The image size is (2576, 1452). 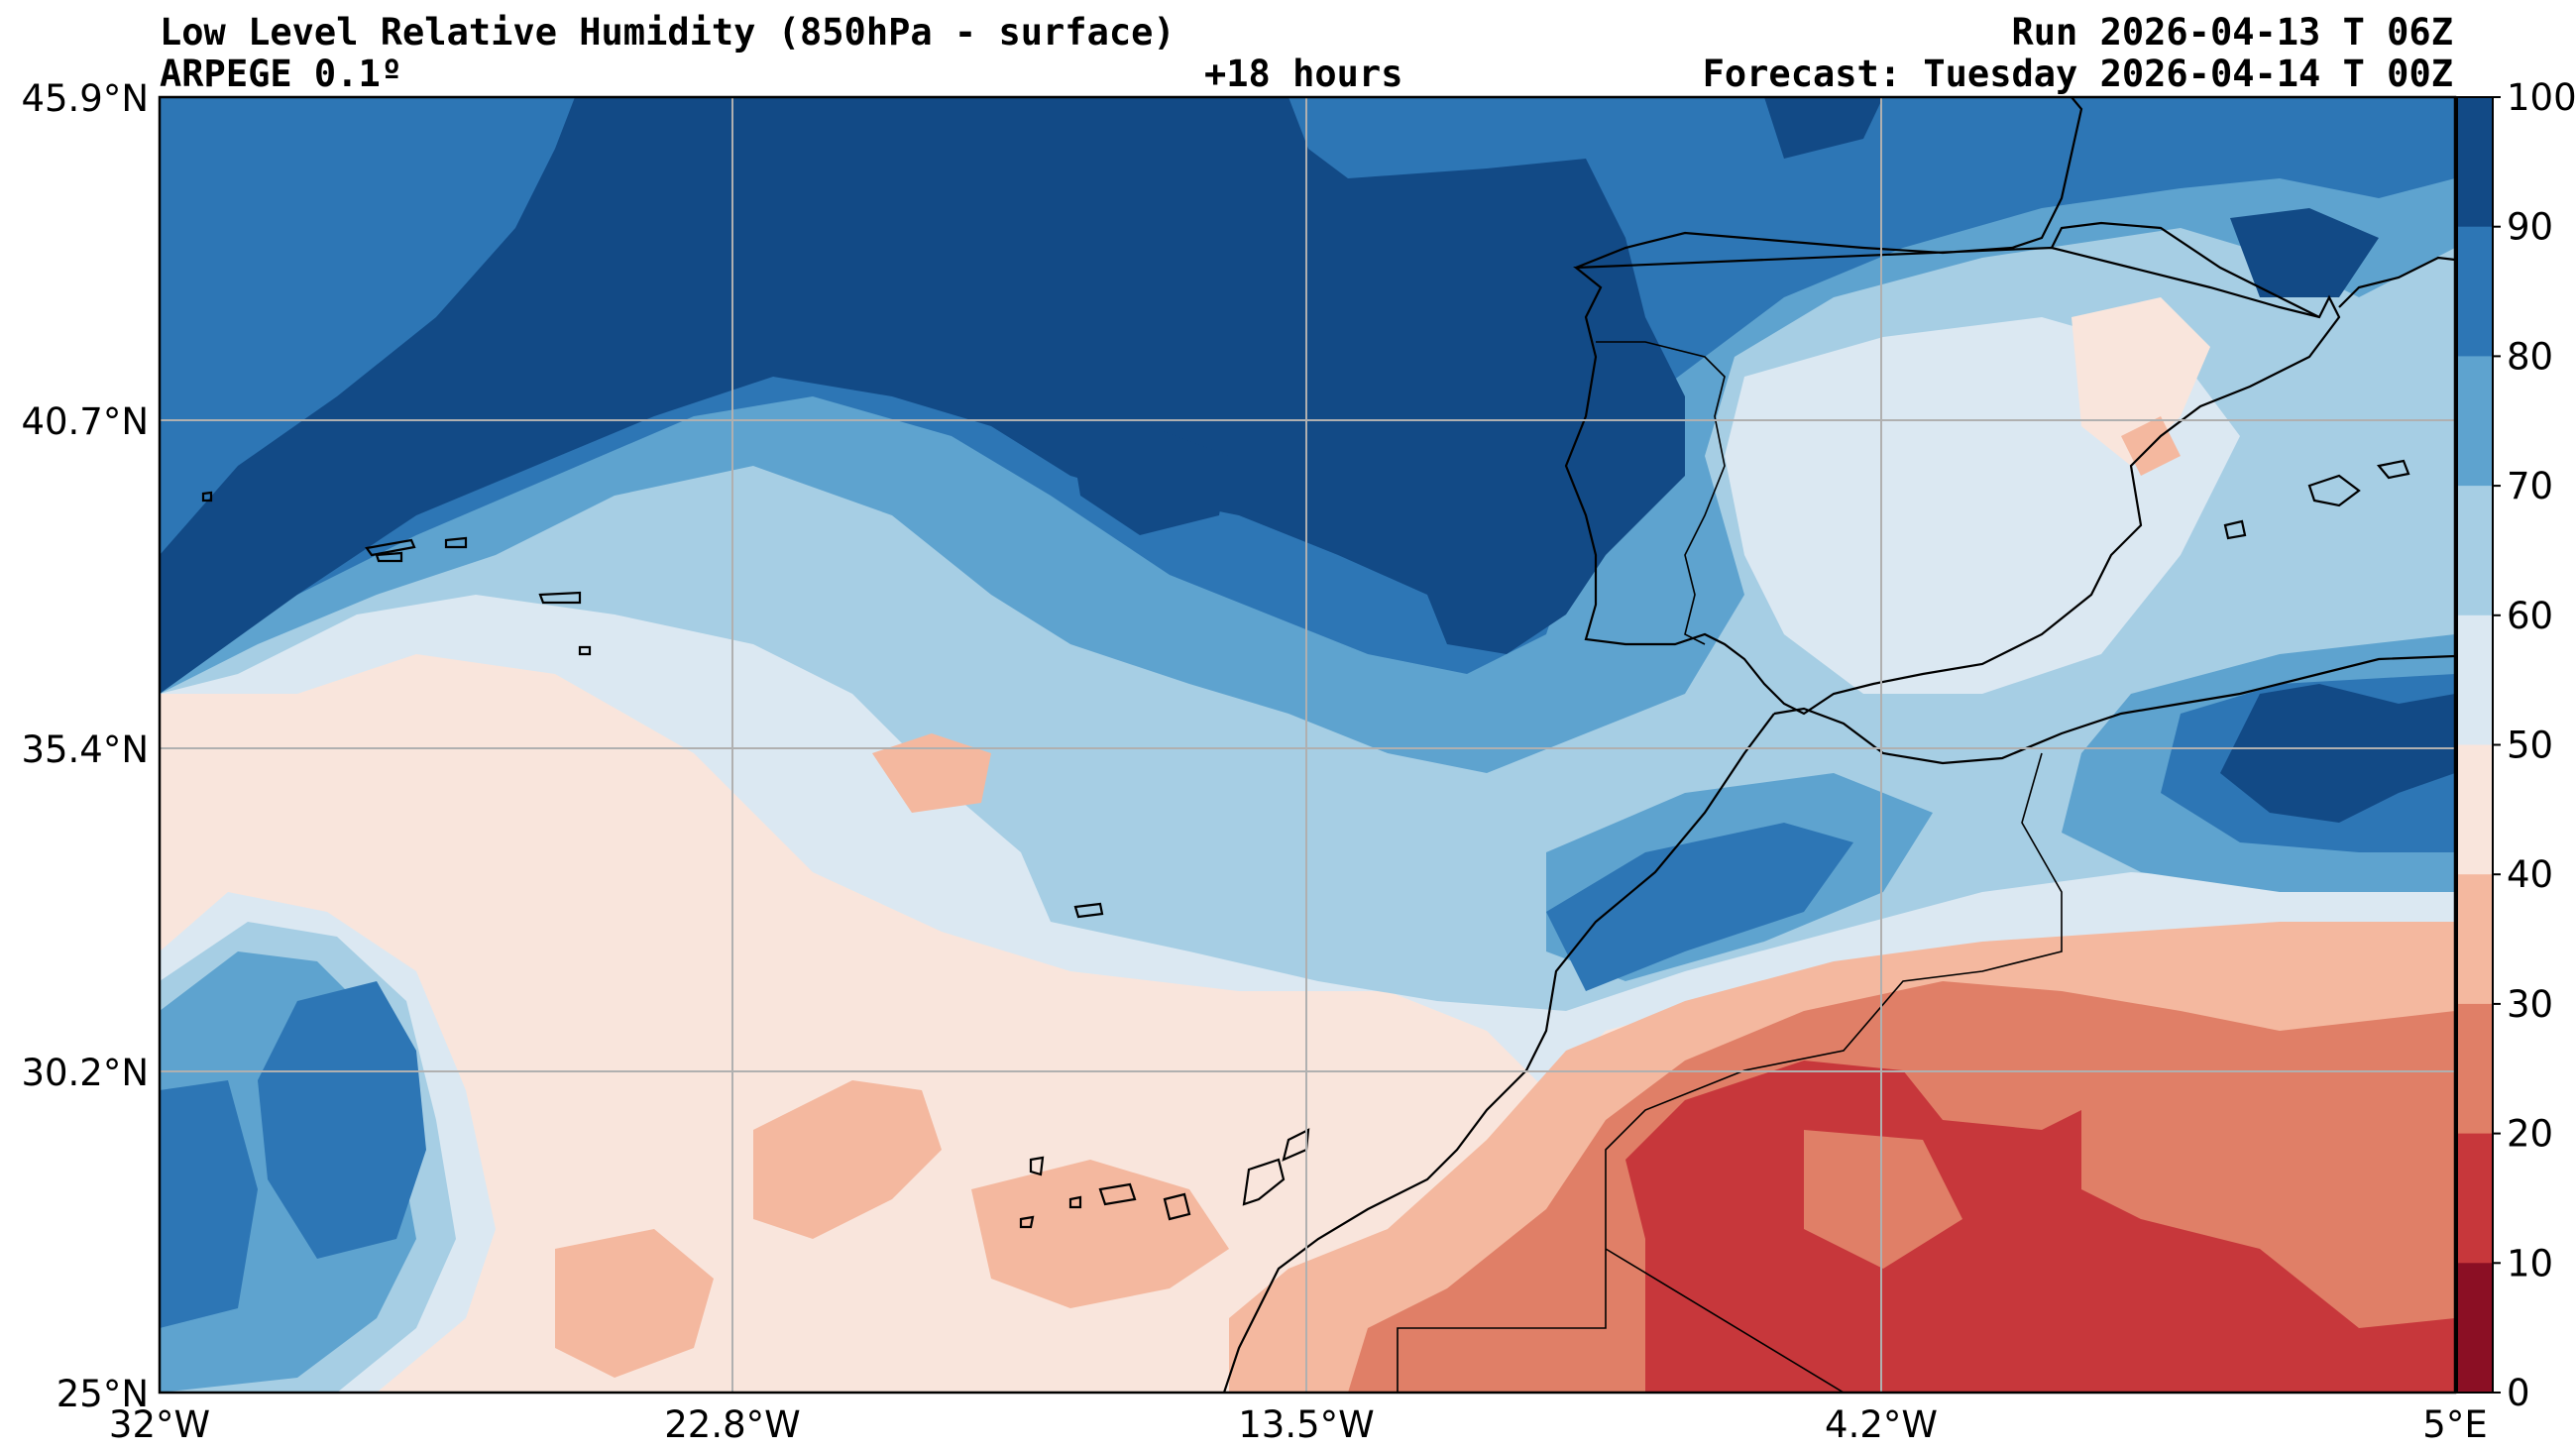 What do you see at coordinates (1075, 1202) in the screenshot?
I see `canary-gomera` at bounding box center [1075, 1202].